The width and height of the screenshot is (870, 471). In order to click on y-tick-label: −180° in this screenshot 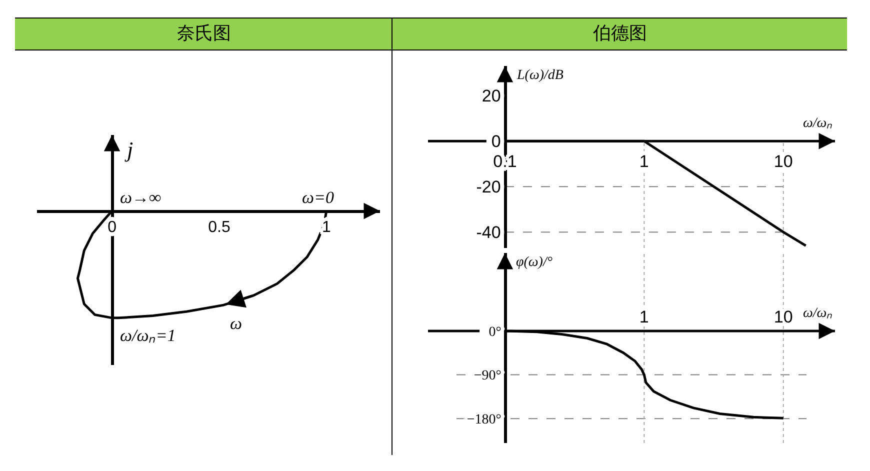, I will do `click(484, 420)`.